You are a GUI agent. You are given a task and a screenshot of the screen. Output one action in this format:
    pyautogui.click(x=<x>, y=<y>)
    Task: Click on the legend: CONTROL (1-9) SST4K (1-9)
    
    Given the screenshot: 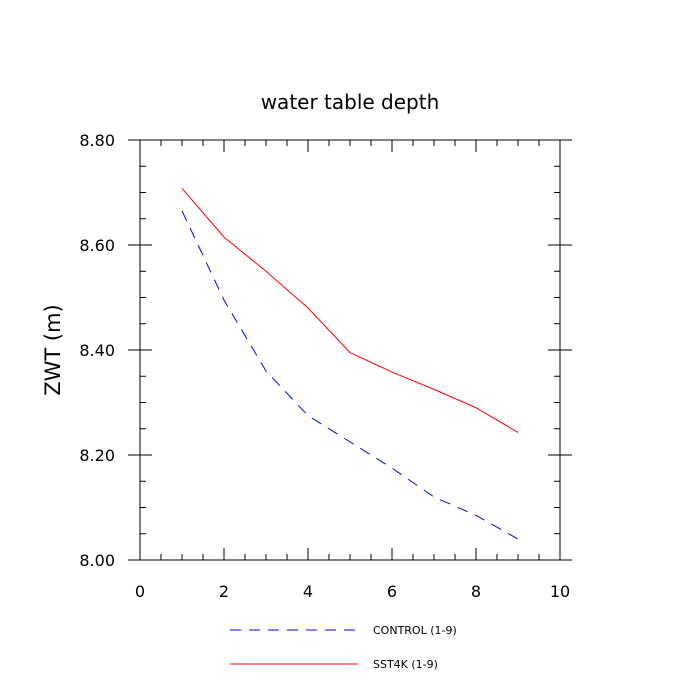 What is the action you would take?
    pyautogui.click(x=343, y=647)
    